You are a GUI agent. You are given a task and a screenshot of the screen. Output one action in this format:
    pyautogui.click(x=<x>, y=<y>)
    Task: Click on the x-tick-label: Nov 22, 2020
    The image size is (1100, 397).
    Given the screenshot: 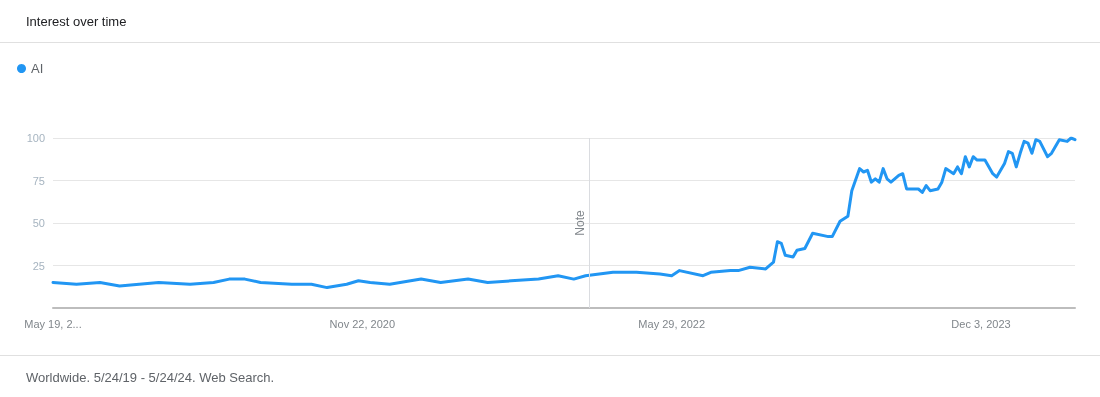 What is the action you would take?
    pyautogui.click(x=362, y=323)
    